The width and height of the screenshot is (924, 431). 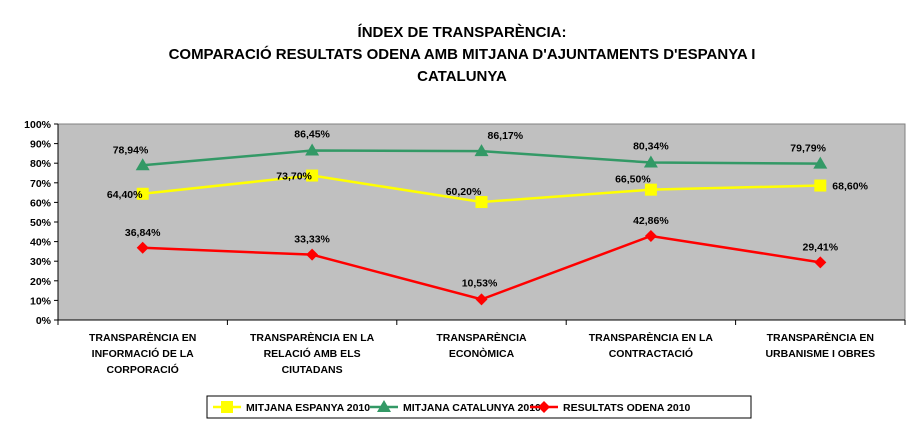 What do you see at coordinates (312, 135) in the screenshot?
I see `data-label: 86,45%` at bounding box center [312, 135].